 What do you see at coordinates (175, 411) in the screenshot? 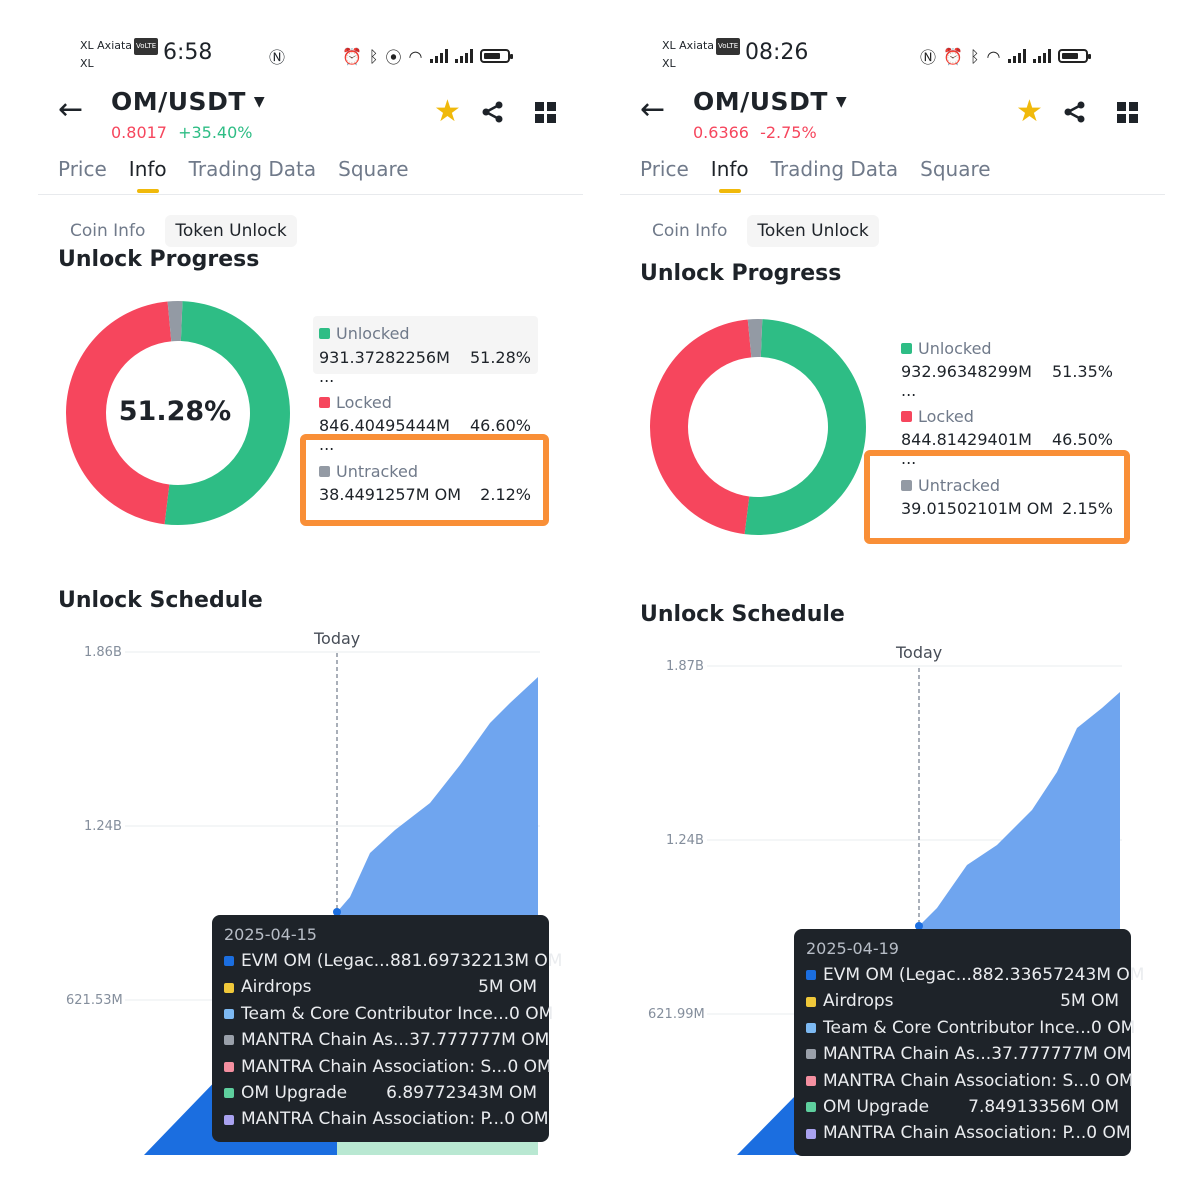
I see `donut-center-pct: 51.28%` at bounding box center [175, 411].